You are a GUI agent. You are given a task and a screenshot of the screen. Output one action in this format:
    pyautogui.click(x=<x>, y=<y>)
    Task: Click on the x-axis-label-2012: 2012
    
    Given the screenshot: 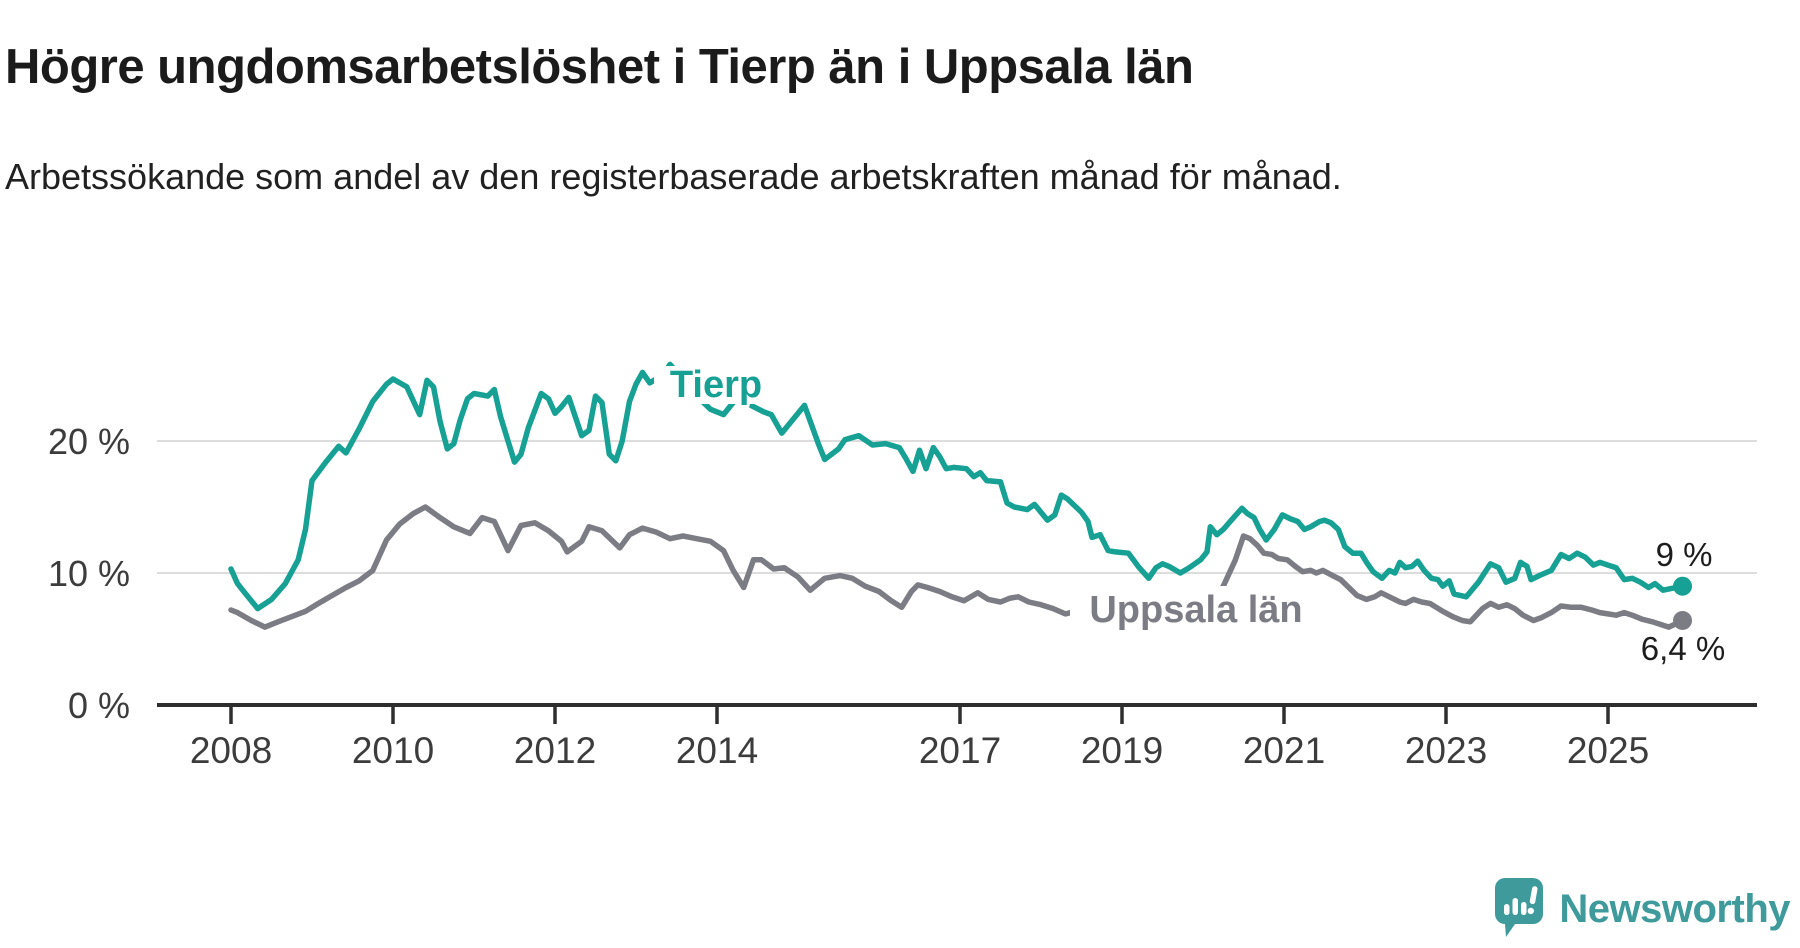 What is the action you would take?
    pyautogui.click(x=555, y=750)
    